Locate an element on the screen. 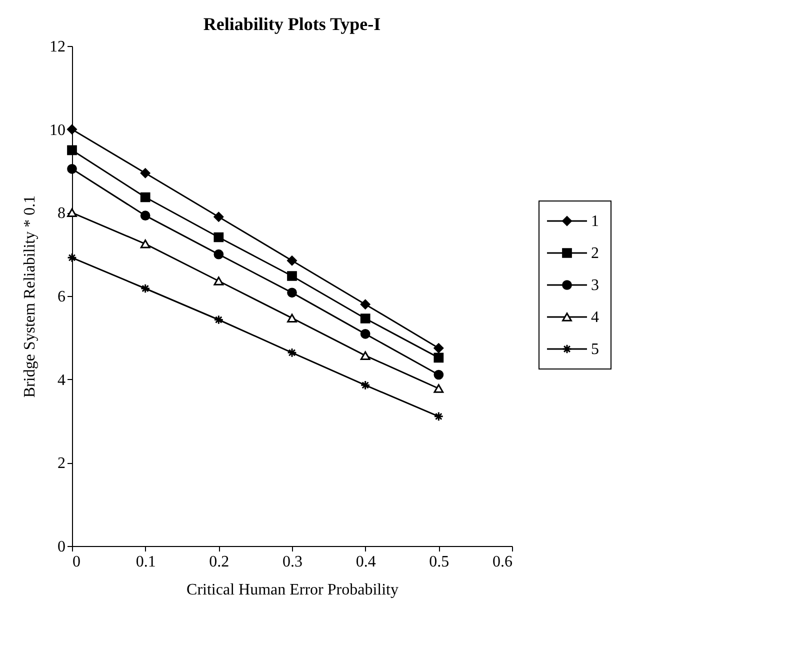 The height and width of the screenshot is (666, 797). y-tick-label: 8 is located at coordinates (62, 213).